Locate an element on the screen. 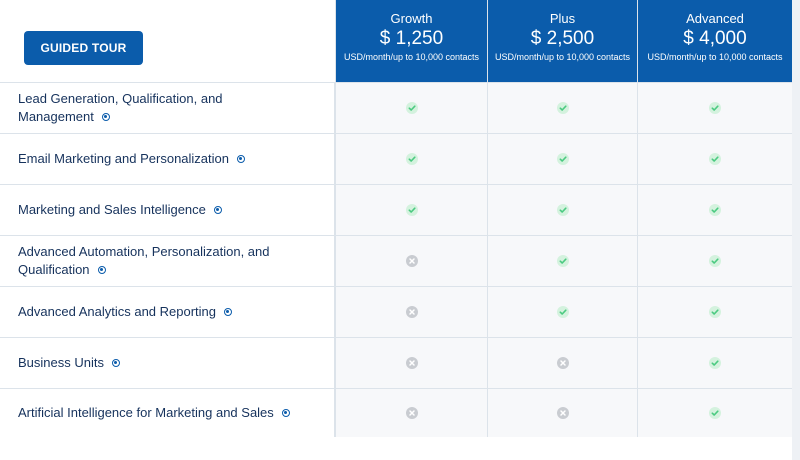  feature-label: Marketing and Sales Intelligence is located at coordinates (120, 210).